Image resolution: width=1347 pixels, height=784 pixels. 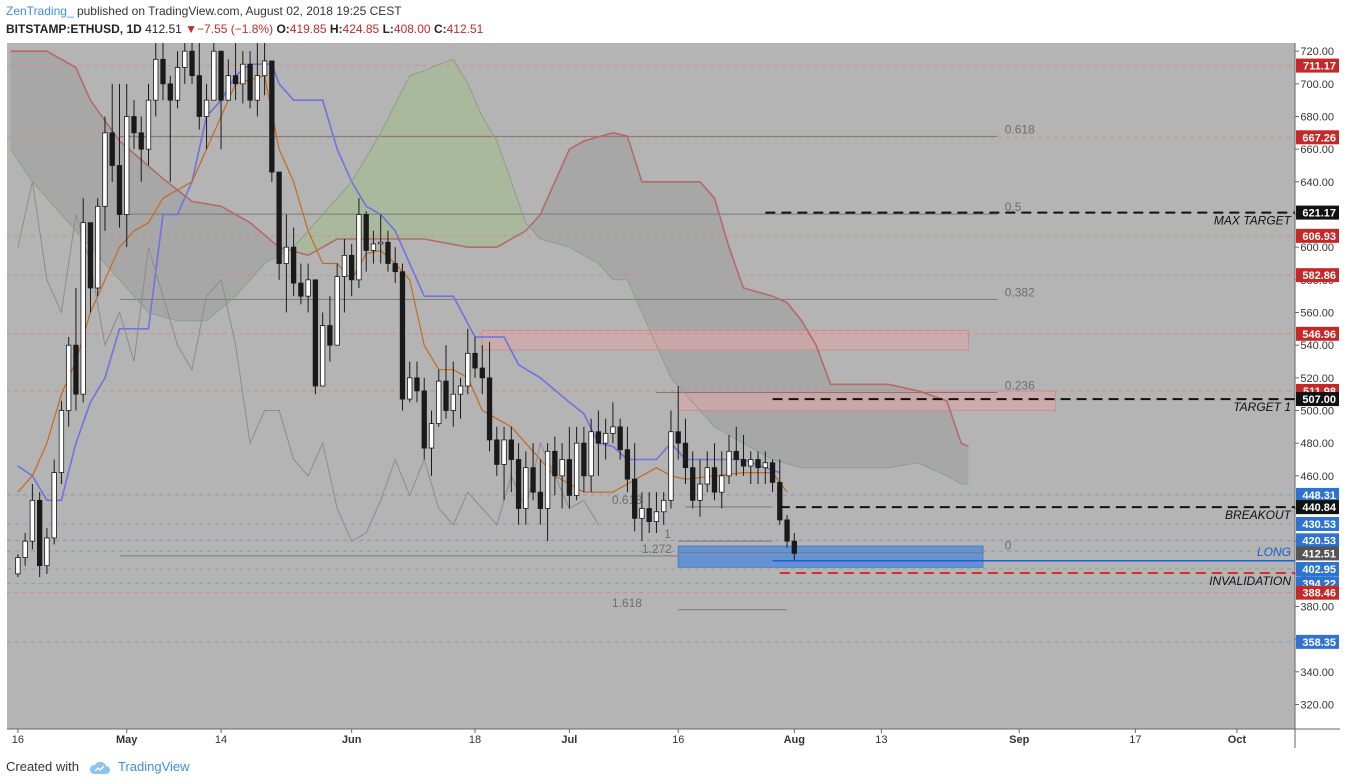 I want to click on tradingview-link: TradingView, so click(x=154, y=766).